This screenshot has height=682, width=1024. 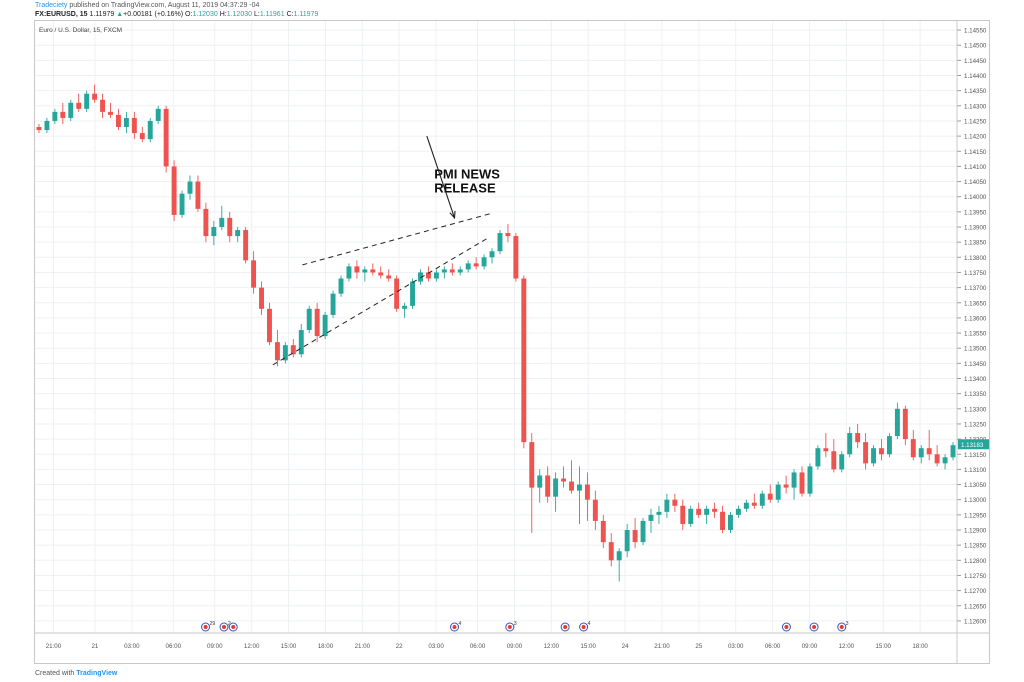 I want to click on y-tick-label: 1.13400, so click(x=975, y=379).